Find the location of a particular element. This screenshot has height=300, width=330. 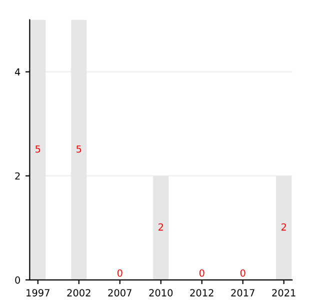

x-tick-label: 2021 is located at coordinates (284, 292).